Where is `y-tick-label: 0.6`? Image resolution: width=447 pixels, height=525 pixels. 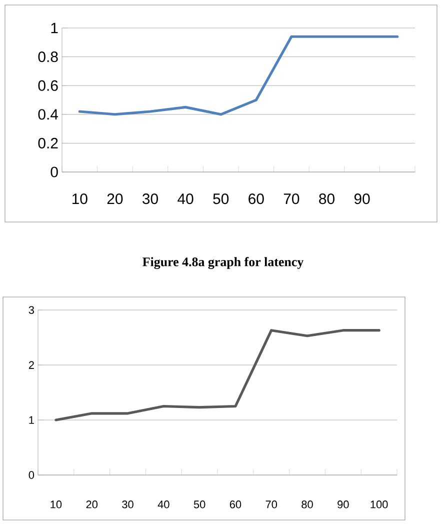 y-tick-label: 0.6 is located at coordinates (48, 85).